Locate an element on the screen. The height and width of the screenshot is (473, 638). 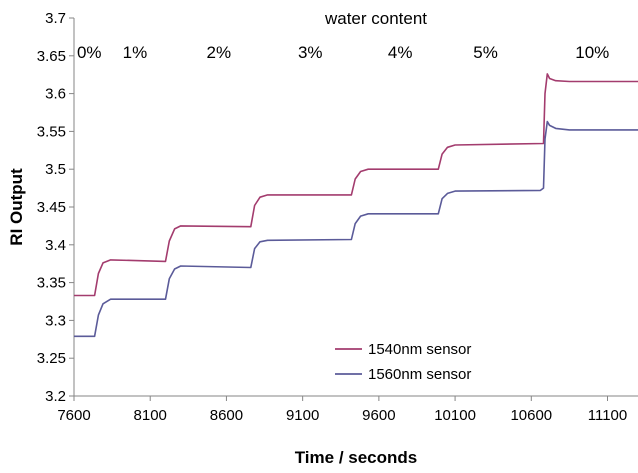
x-axis-title: Time / seconds is located at coordinates (356, 457).